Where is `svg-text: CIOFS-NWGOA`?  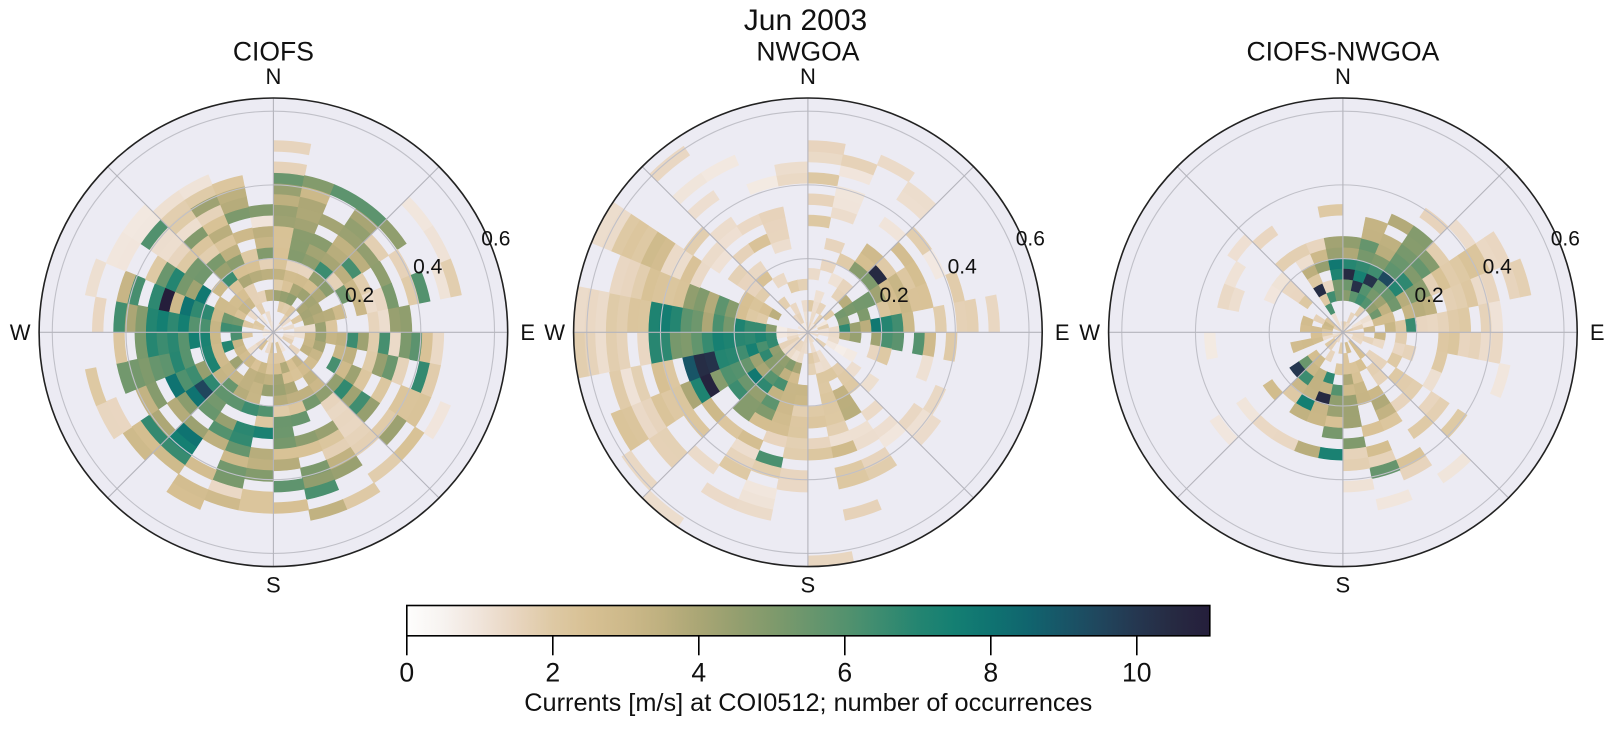
svg-text: CIOFS-NWGOA is located at coordinates (1342, 51).